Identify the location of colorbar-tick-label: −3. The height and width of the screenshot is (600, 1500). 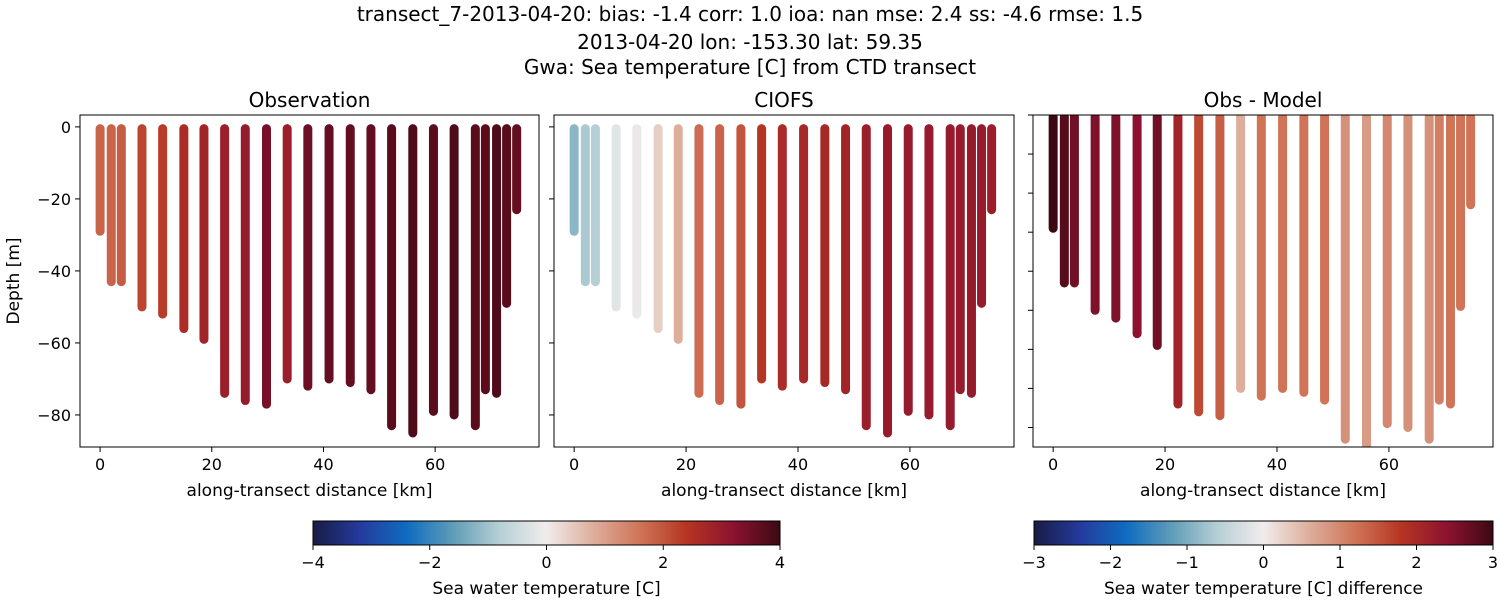
(1034, 562).